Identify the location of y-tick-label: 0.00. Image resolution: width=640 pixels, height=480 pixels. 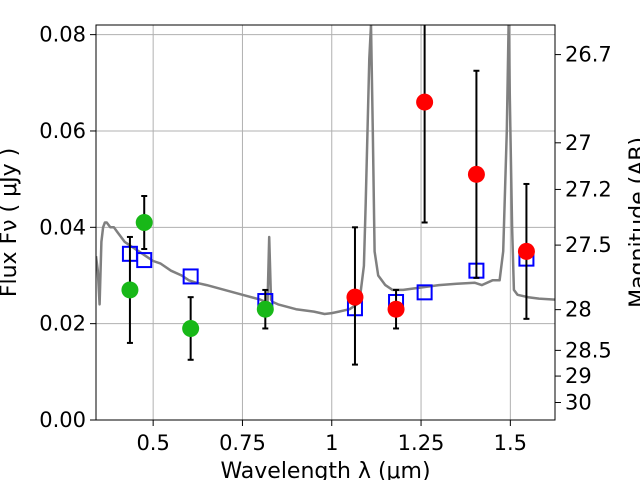
(62, 420).